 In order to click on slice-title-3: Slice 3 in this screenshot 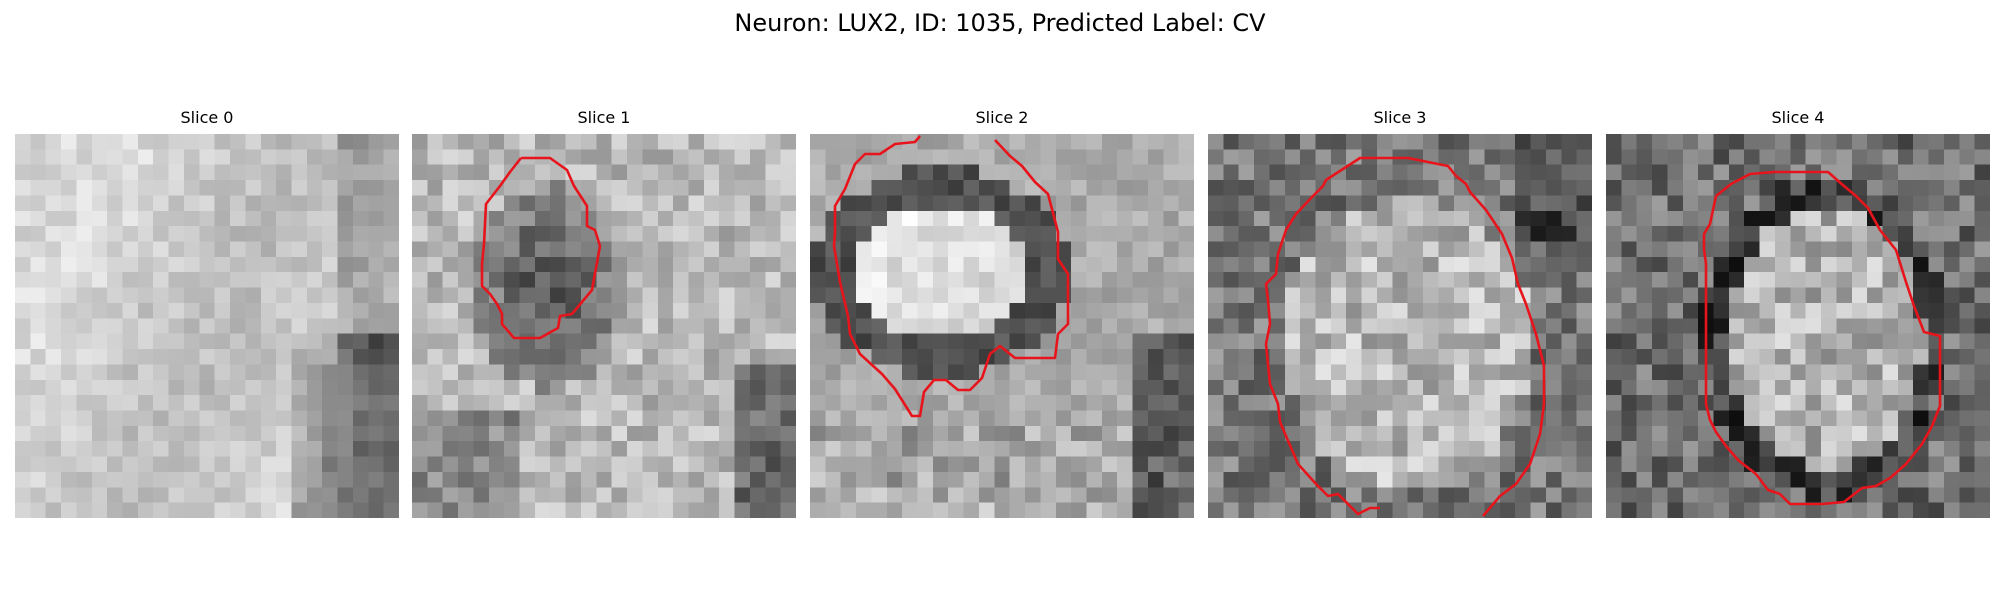, I will do `click(1400, 117)`.